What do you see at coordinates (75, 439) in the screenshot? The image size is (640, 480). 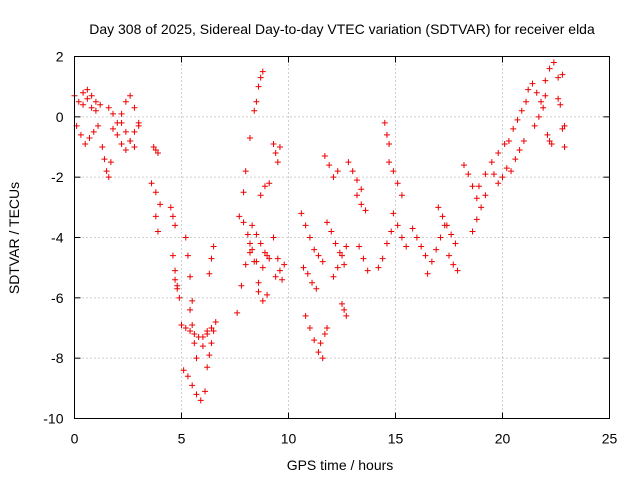 I see `x-tick-label: 0` at bounding box center [75, 439].